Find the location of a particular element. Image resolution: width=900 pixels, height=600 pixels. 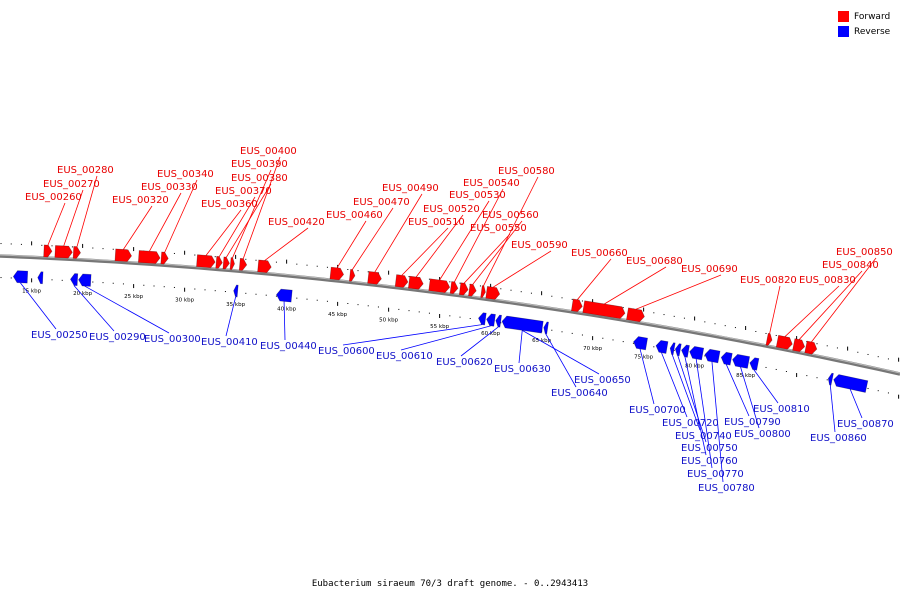

reverse-gene-label: EUS_00290 is located at coordinates (117, 337).